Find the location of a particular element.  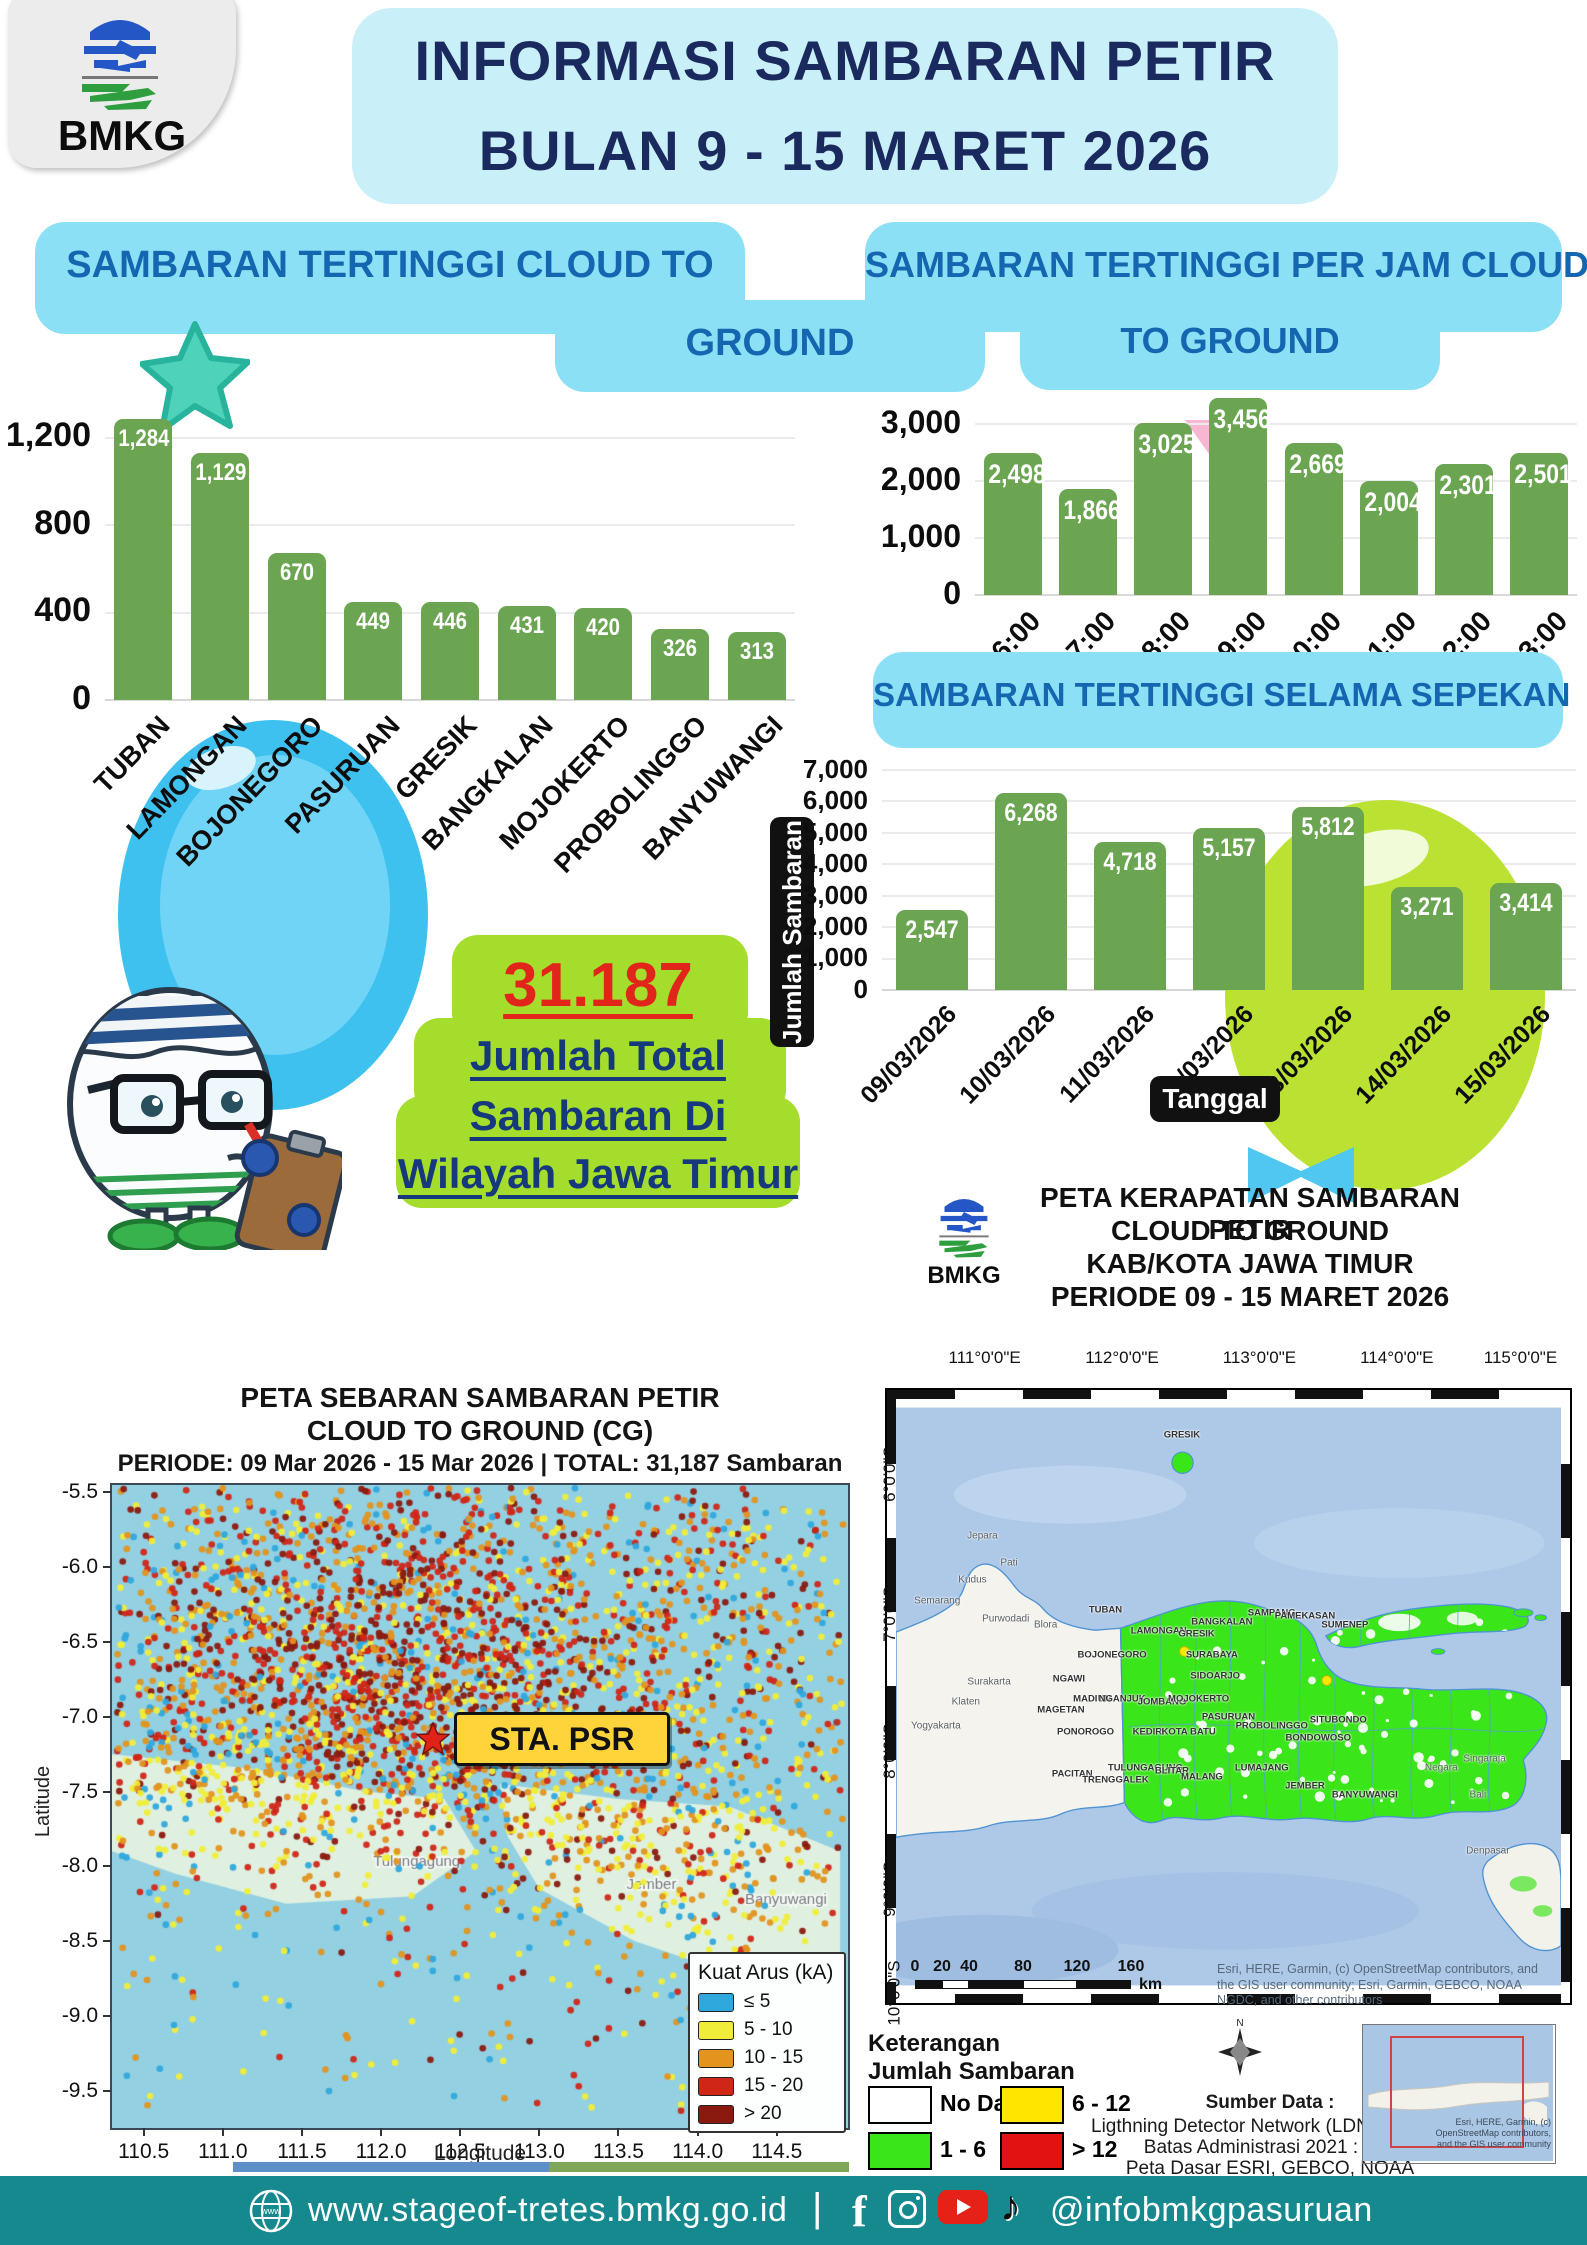

regency-label: SURABAYA is located at coordinates (1211, 1655).